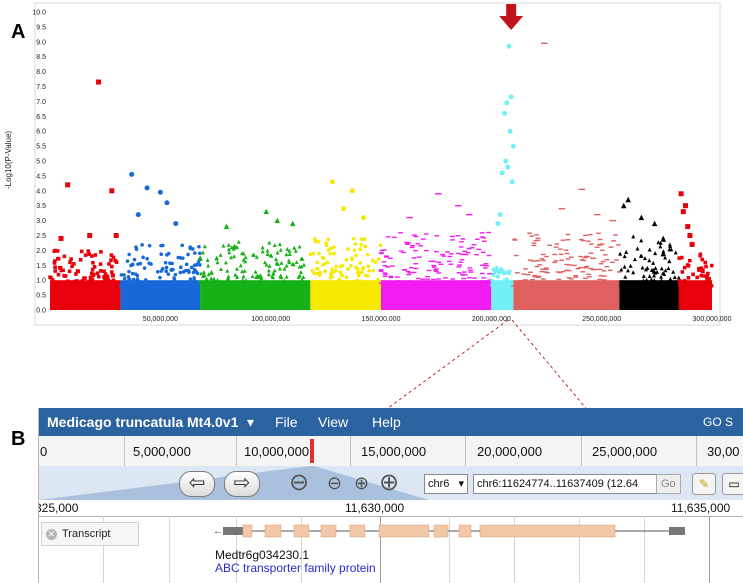 Image resolution: width=743 pixels, height=583 pixels. Describe the element at coordinates (299, 482) in the screenshot. I see `zoom-out-big-icon: ⊖` at that location.